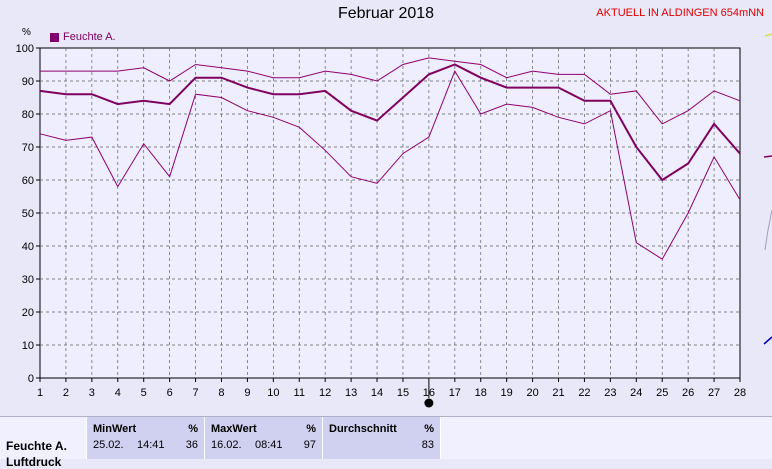  What do you see at coordinates (767, 156) in the screenshot?
I see `neighbour-line-purple` at bounding box center [767, 156].